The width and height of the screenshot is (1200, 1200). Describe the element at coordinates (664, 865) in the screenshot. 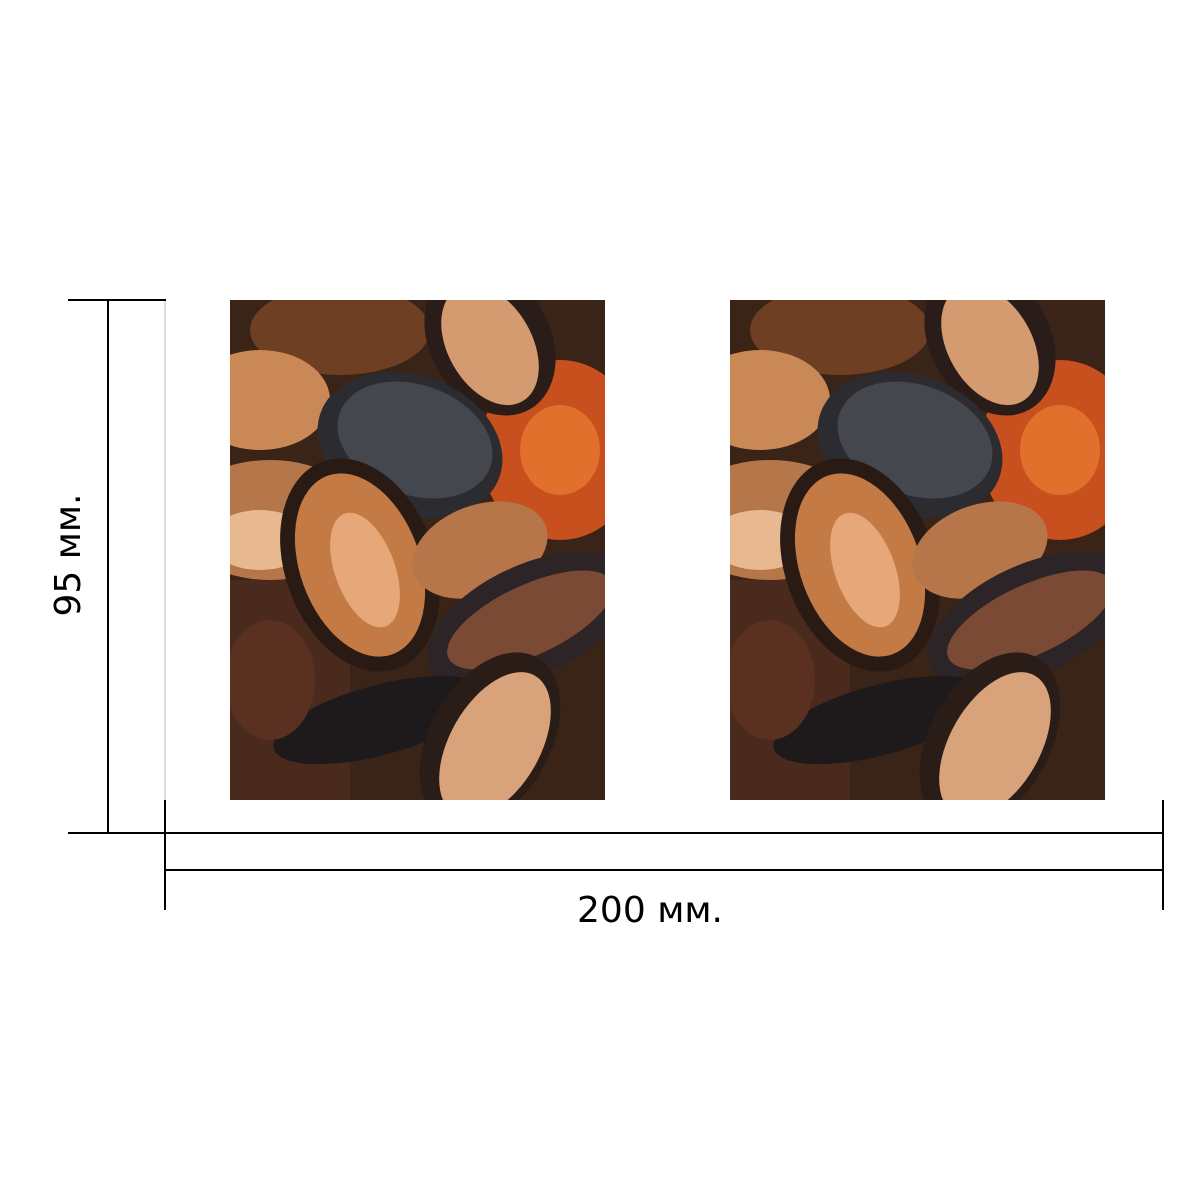

I see `width-dimension: 200 мм.` at that location.